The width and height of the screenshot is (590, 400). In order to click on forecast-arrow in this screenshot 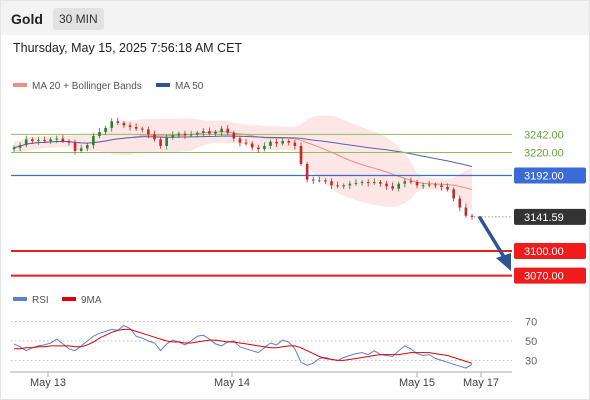, I will do `click(494, 243)`.